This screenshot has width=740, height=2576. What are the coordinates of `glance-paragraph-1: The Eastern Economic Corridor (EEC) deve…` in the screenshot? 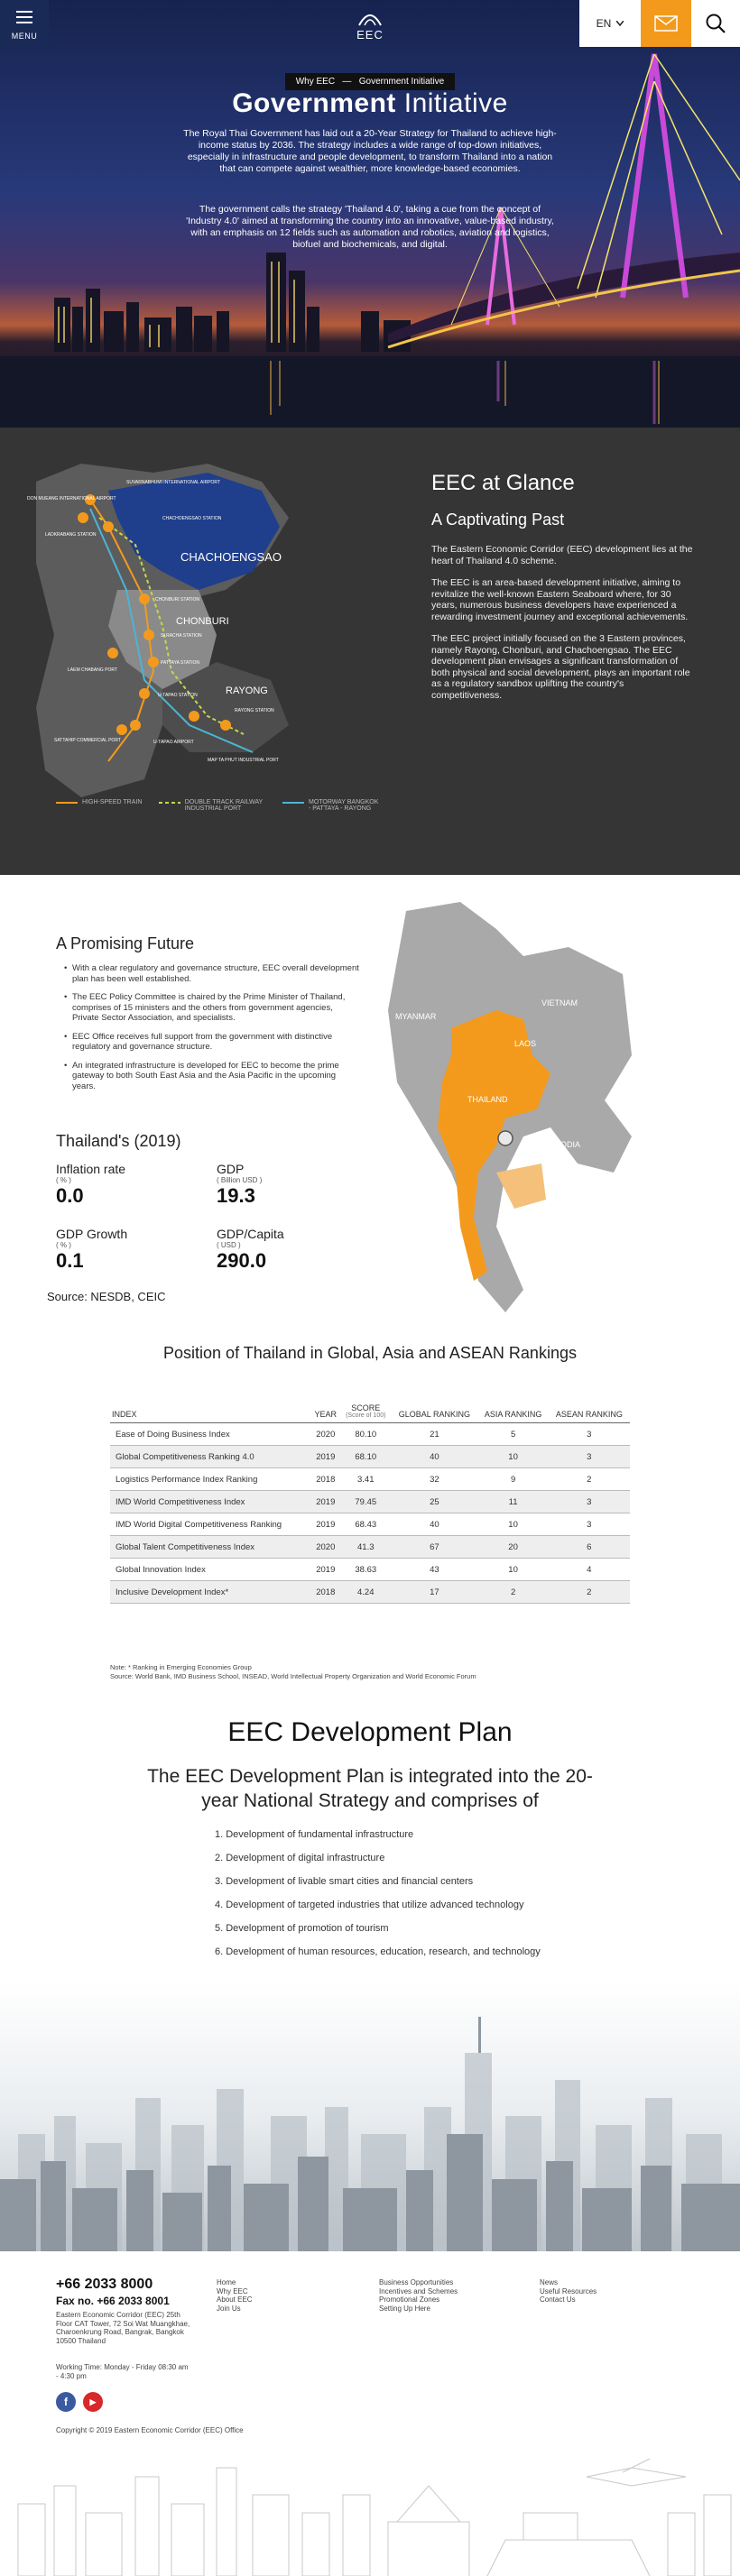 It's located at (562, 555).